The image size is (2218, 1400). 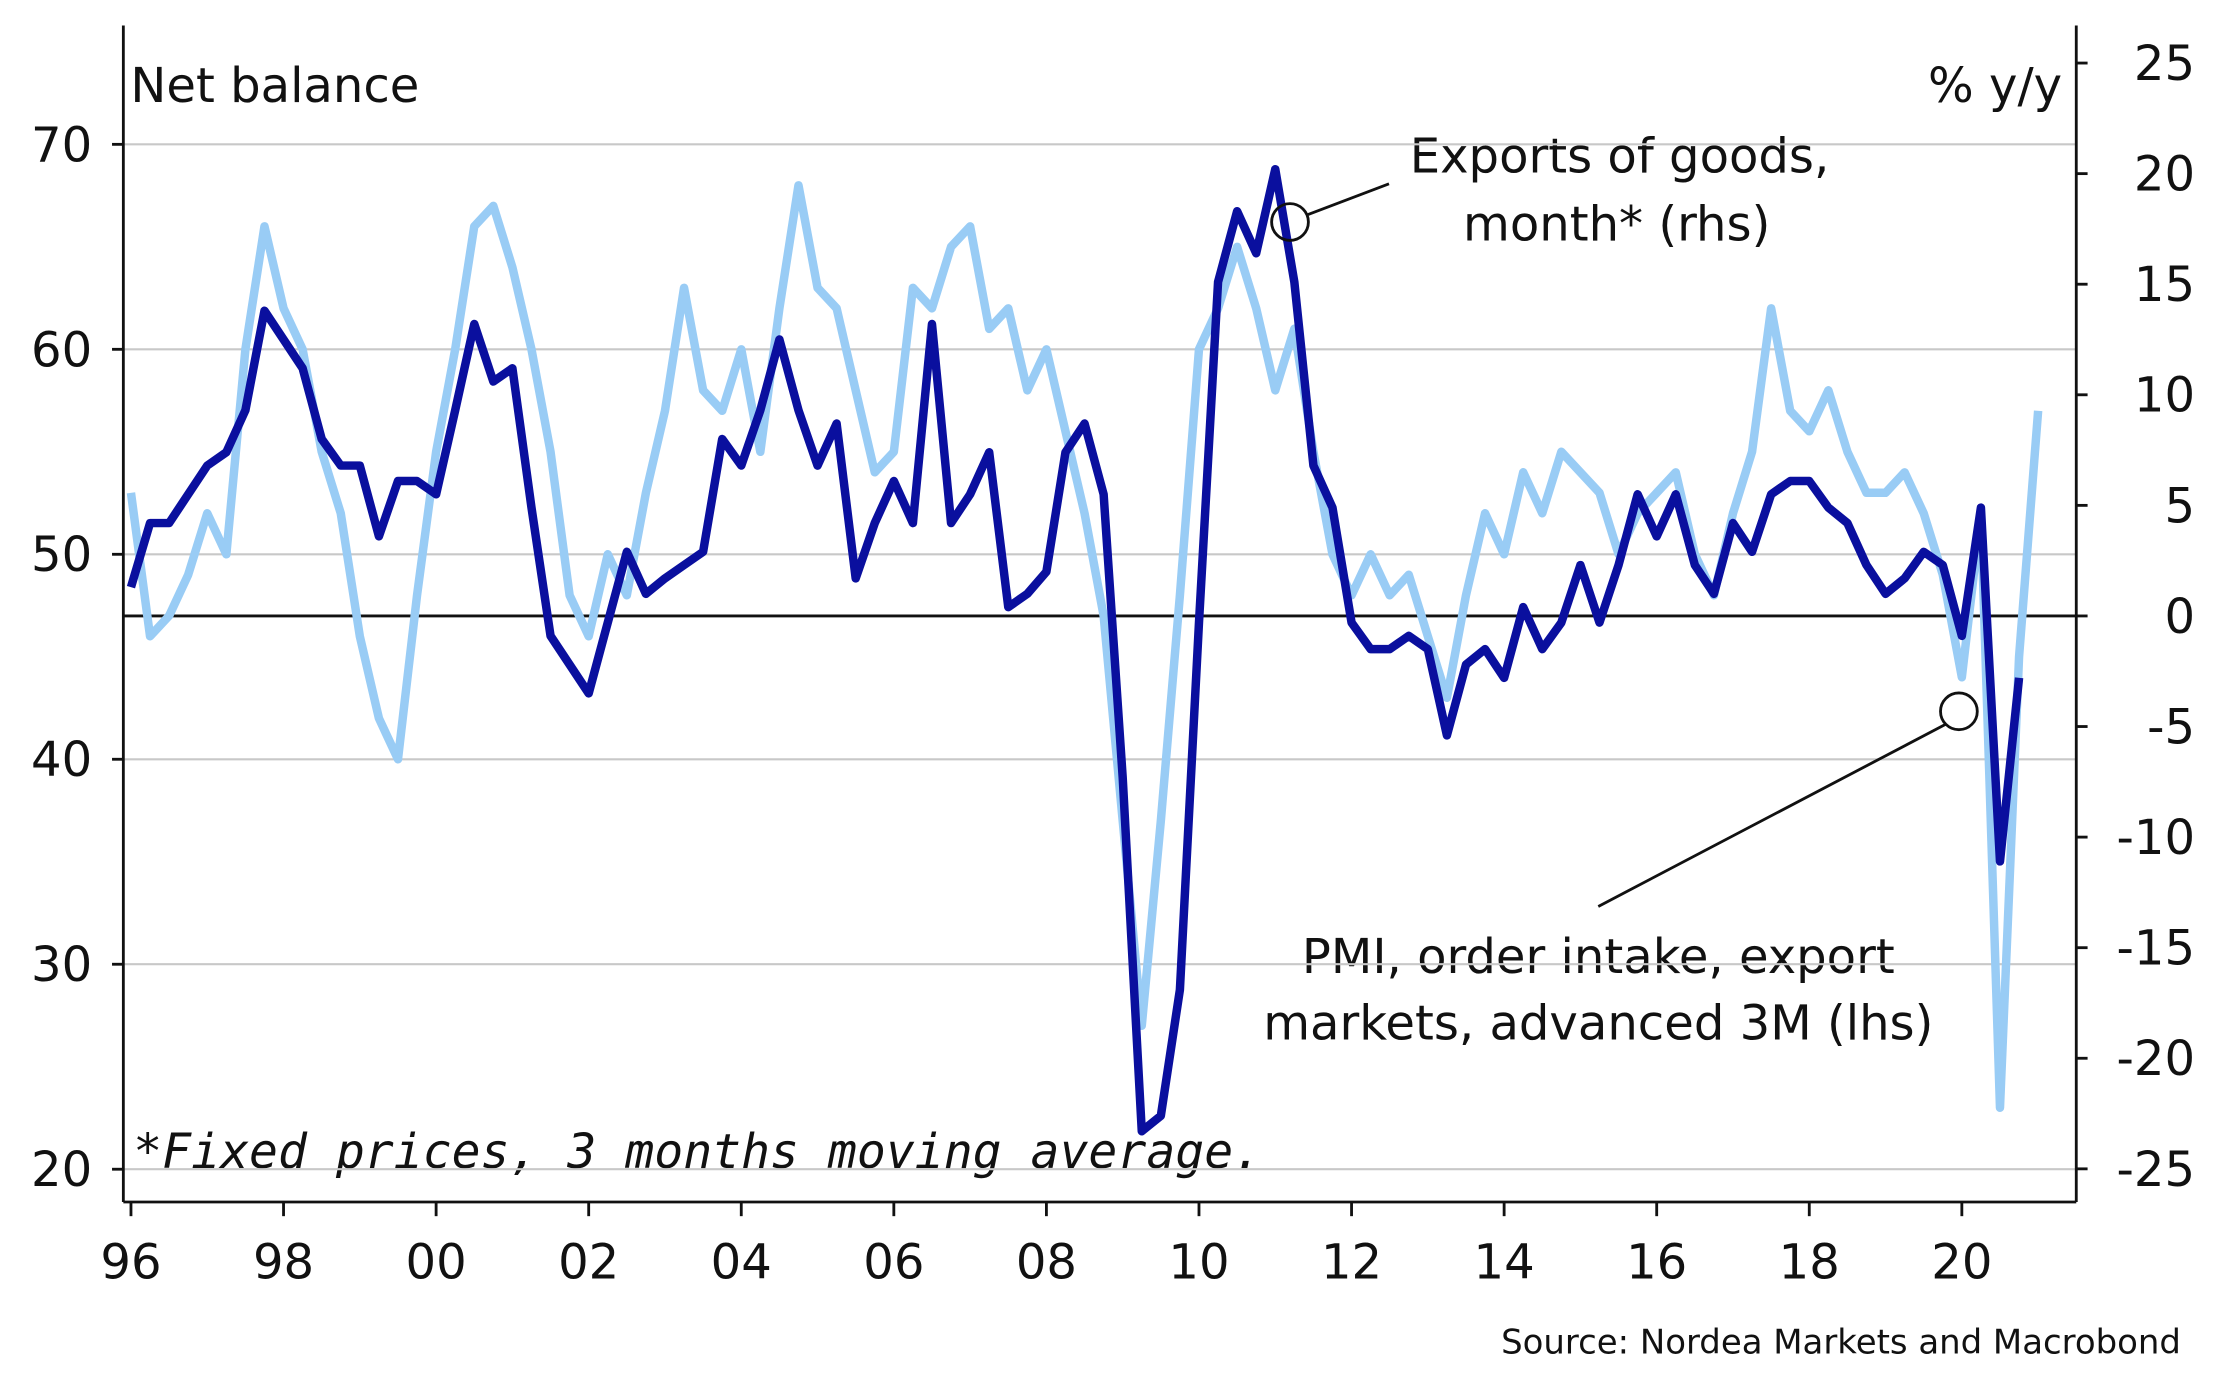 I want to click on x-tick-label: 16, so click(x=1656, y=1262).